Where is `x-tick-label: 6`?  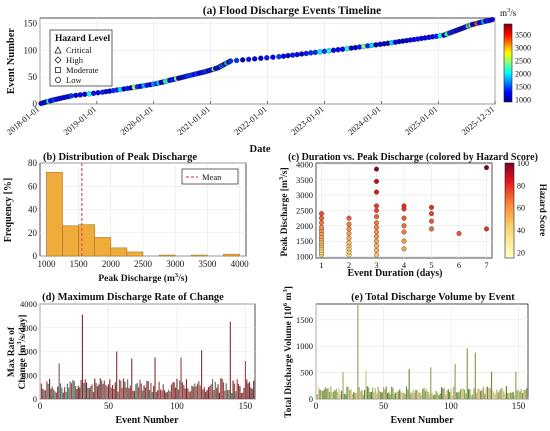
x-tick-label: 6 is located at coordinates (459, 265).